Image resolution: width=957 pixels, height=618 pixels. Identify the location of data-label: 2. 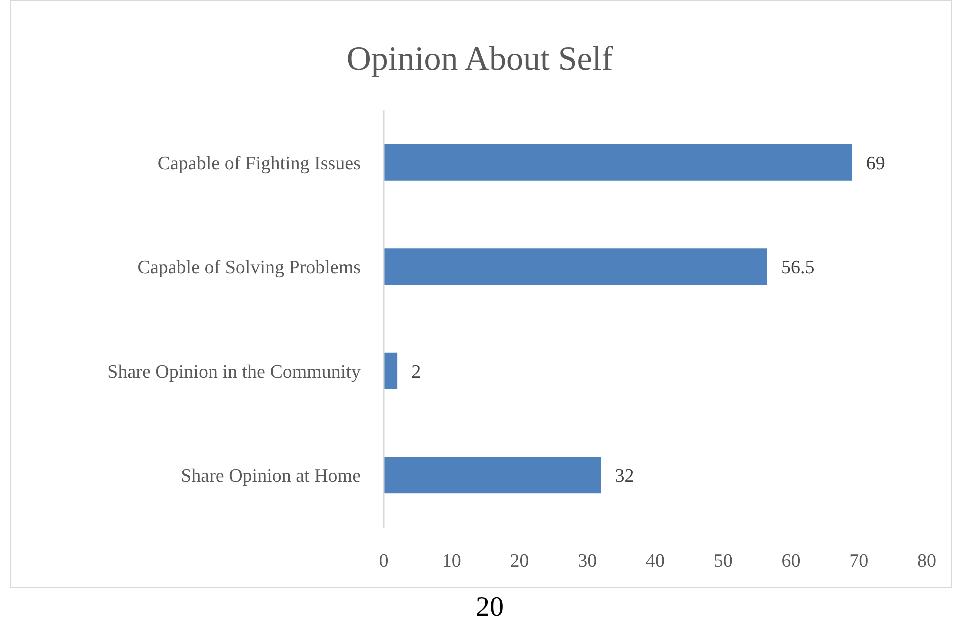
(417, 372).